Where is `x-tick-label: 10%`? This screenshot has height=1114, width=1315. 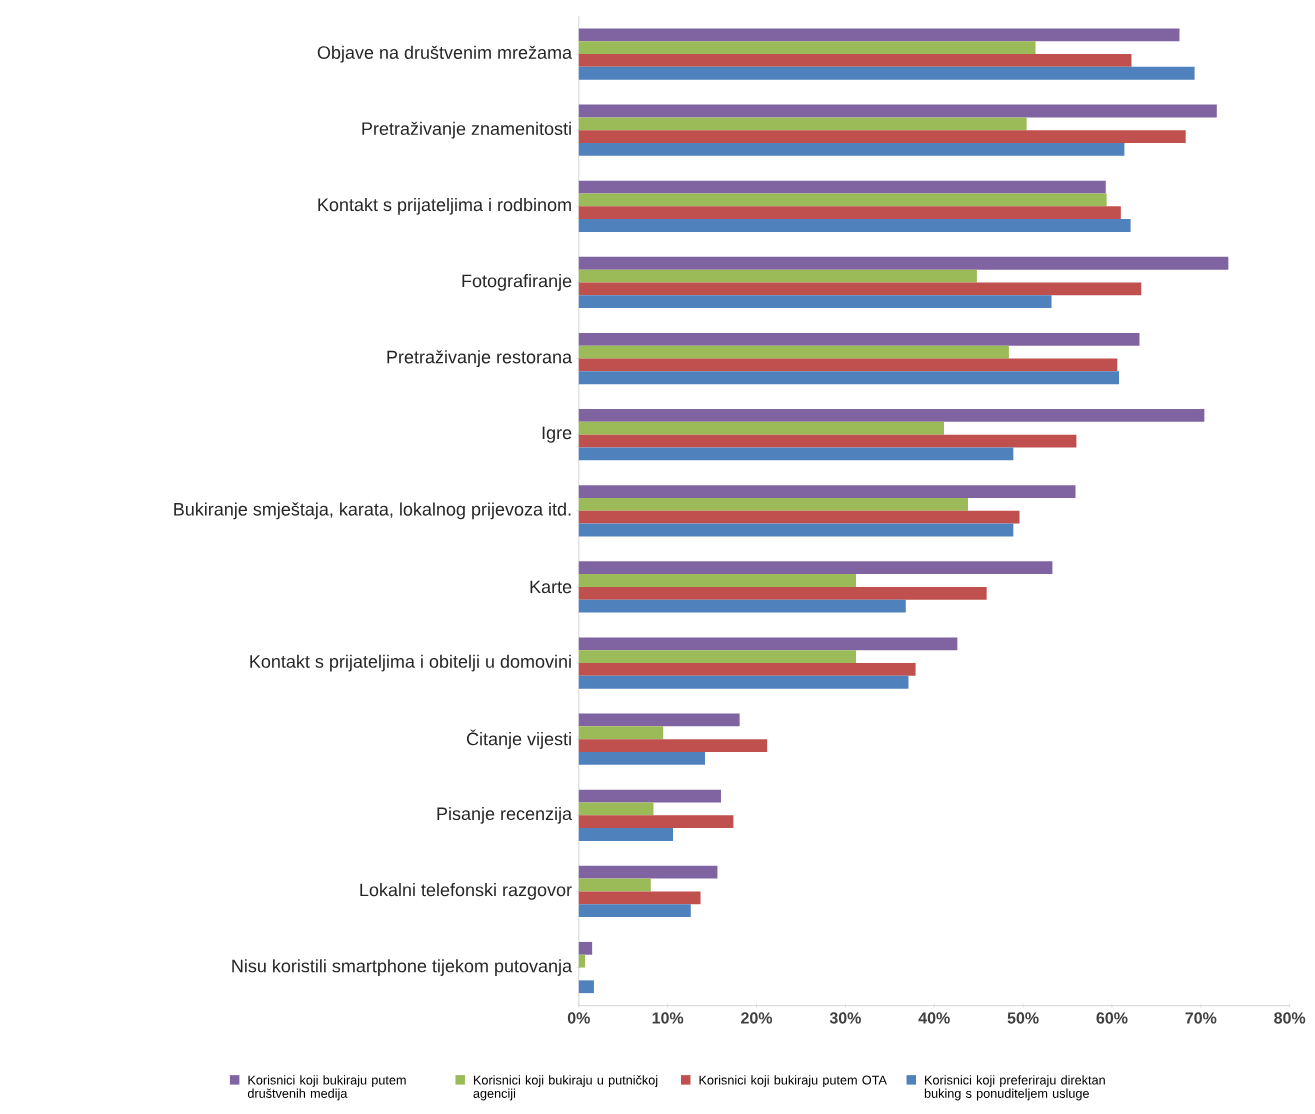 x-tick-label: 10% is located at coordinates (668, 1018).